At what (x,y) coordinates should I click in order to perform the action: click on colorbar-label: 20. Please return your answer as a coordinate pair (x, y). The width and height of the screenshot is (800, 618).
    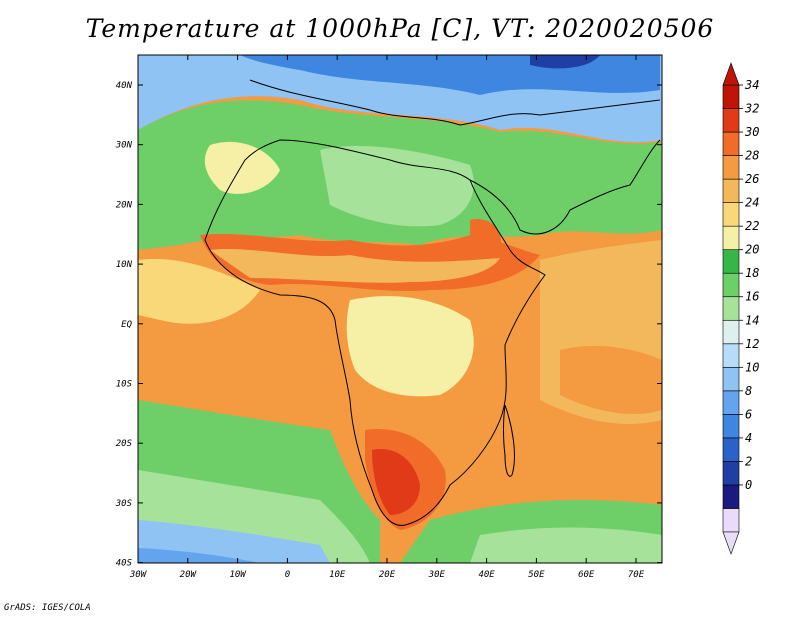
    Looking at the image, I should click on (752, 250).